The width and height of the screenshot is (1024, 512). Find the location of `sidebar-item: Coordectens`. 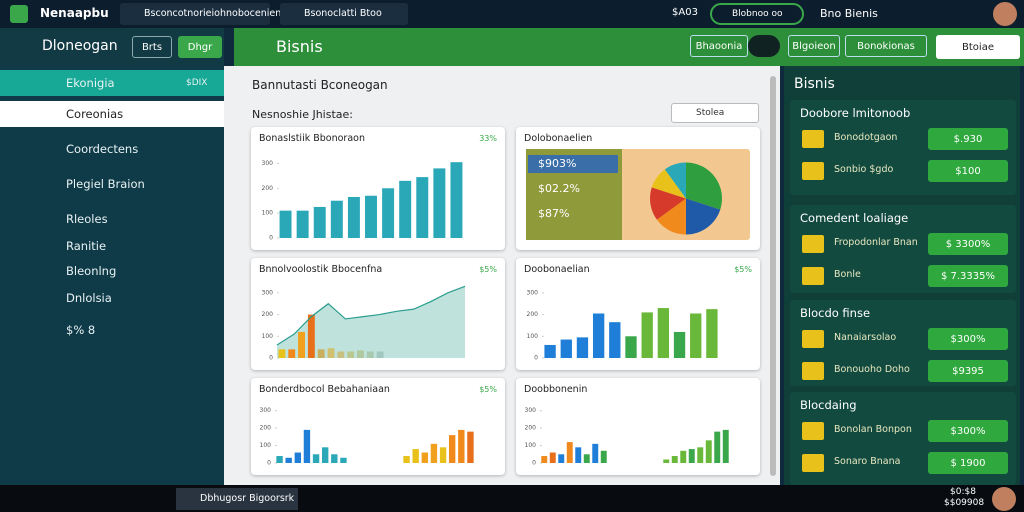

sidebar-item: Coordectens is located at coordinates (112, 149).